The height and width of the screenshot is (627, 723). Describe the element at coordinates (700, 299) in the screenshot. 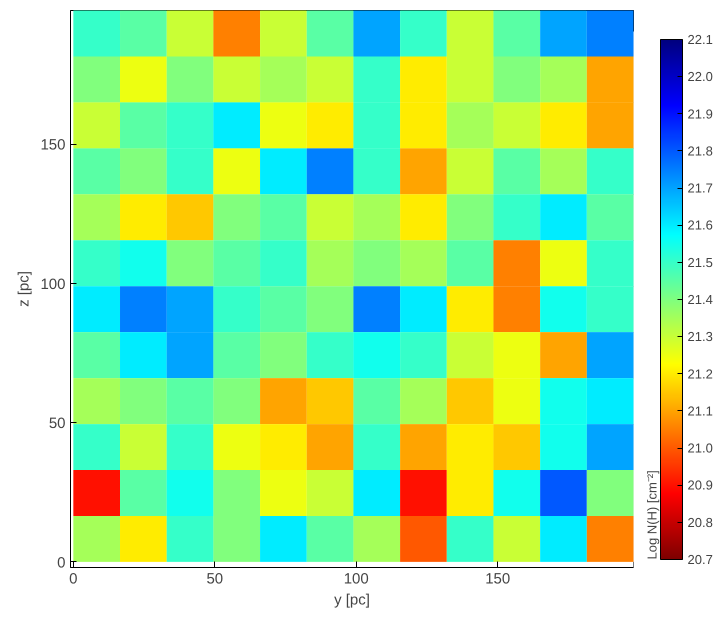

I see `color-bar-label: 21.4` at that location.